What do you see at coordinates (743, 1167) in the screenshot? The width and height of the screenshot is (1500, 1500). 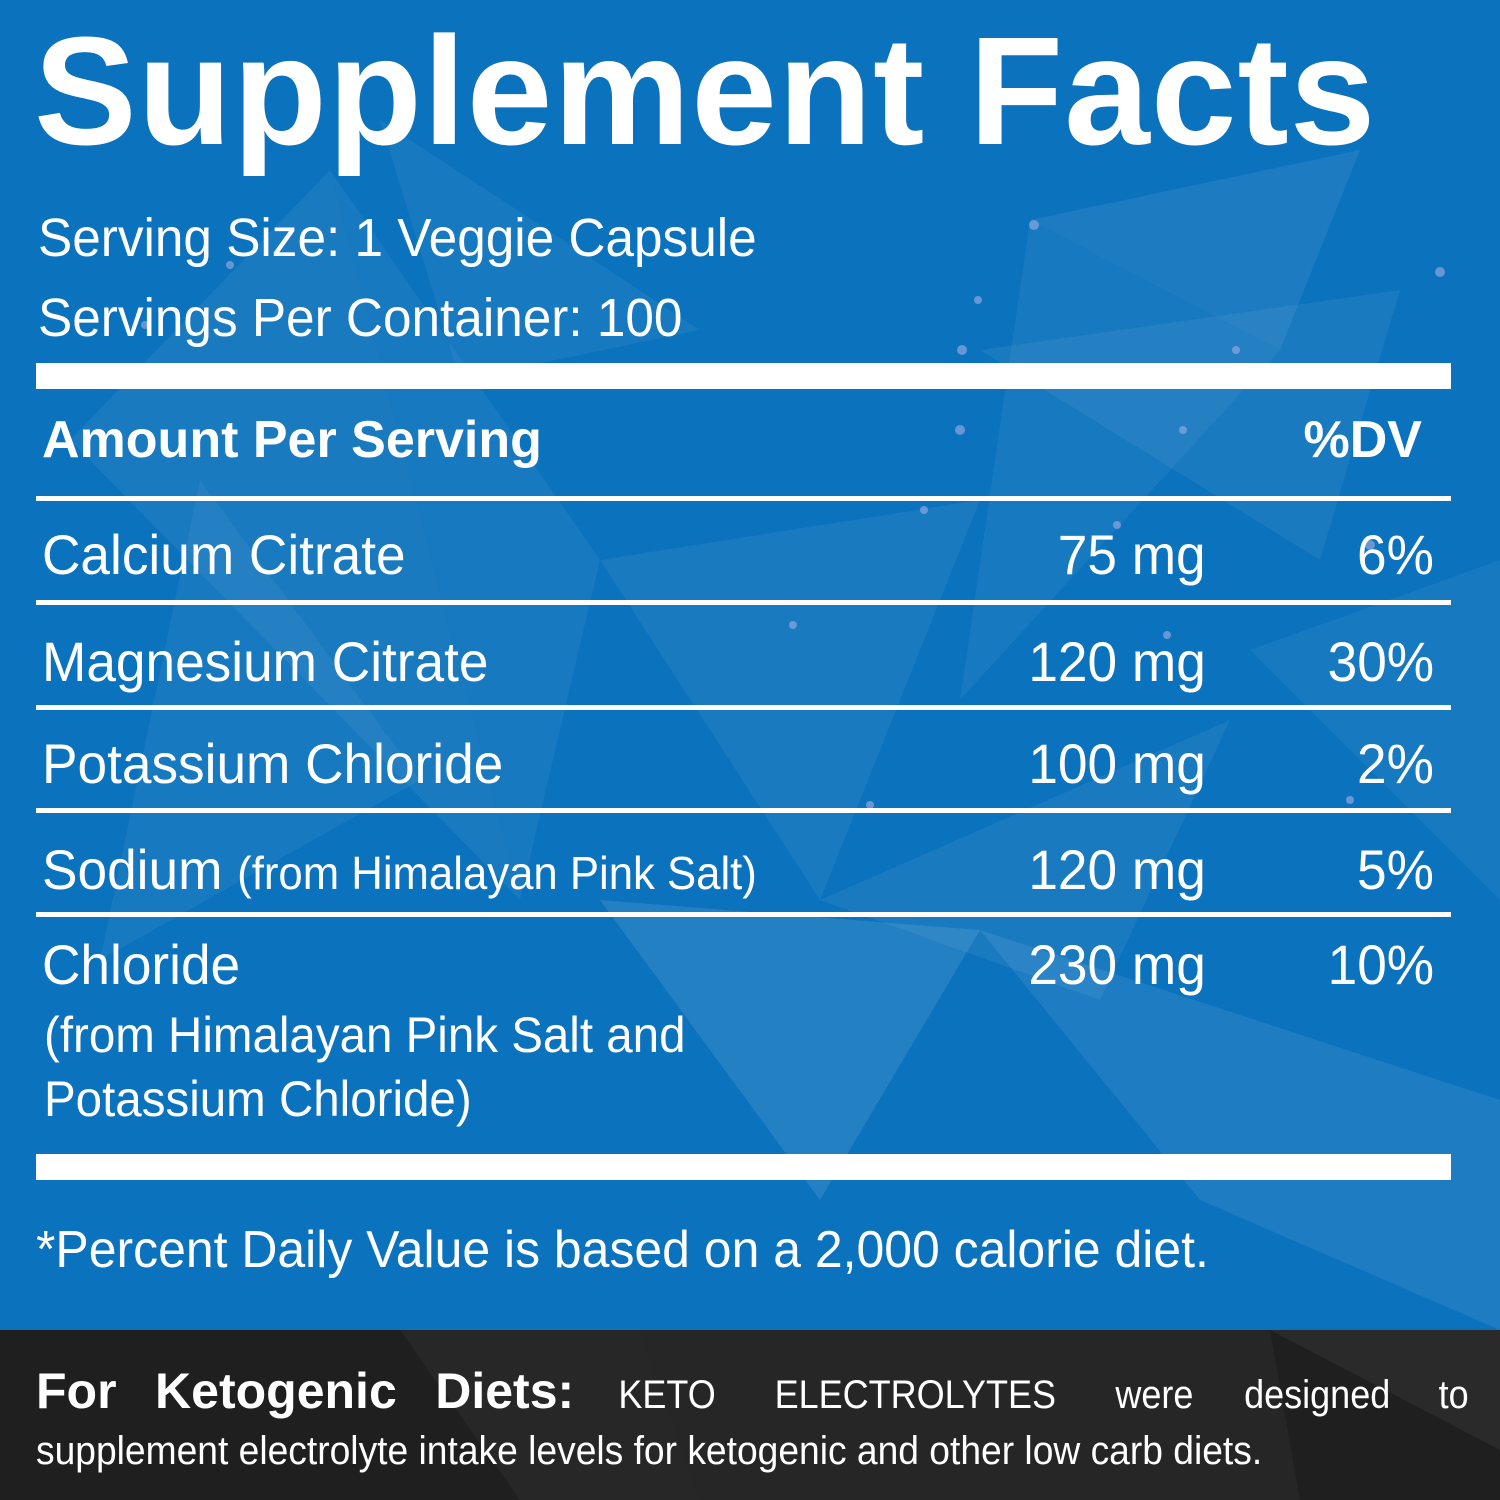 I see `divider-thick-bottom` at bounding box center [743, 1167].